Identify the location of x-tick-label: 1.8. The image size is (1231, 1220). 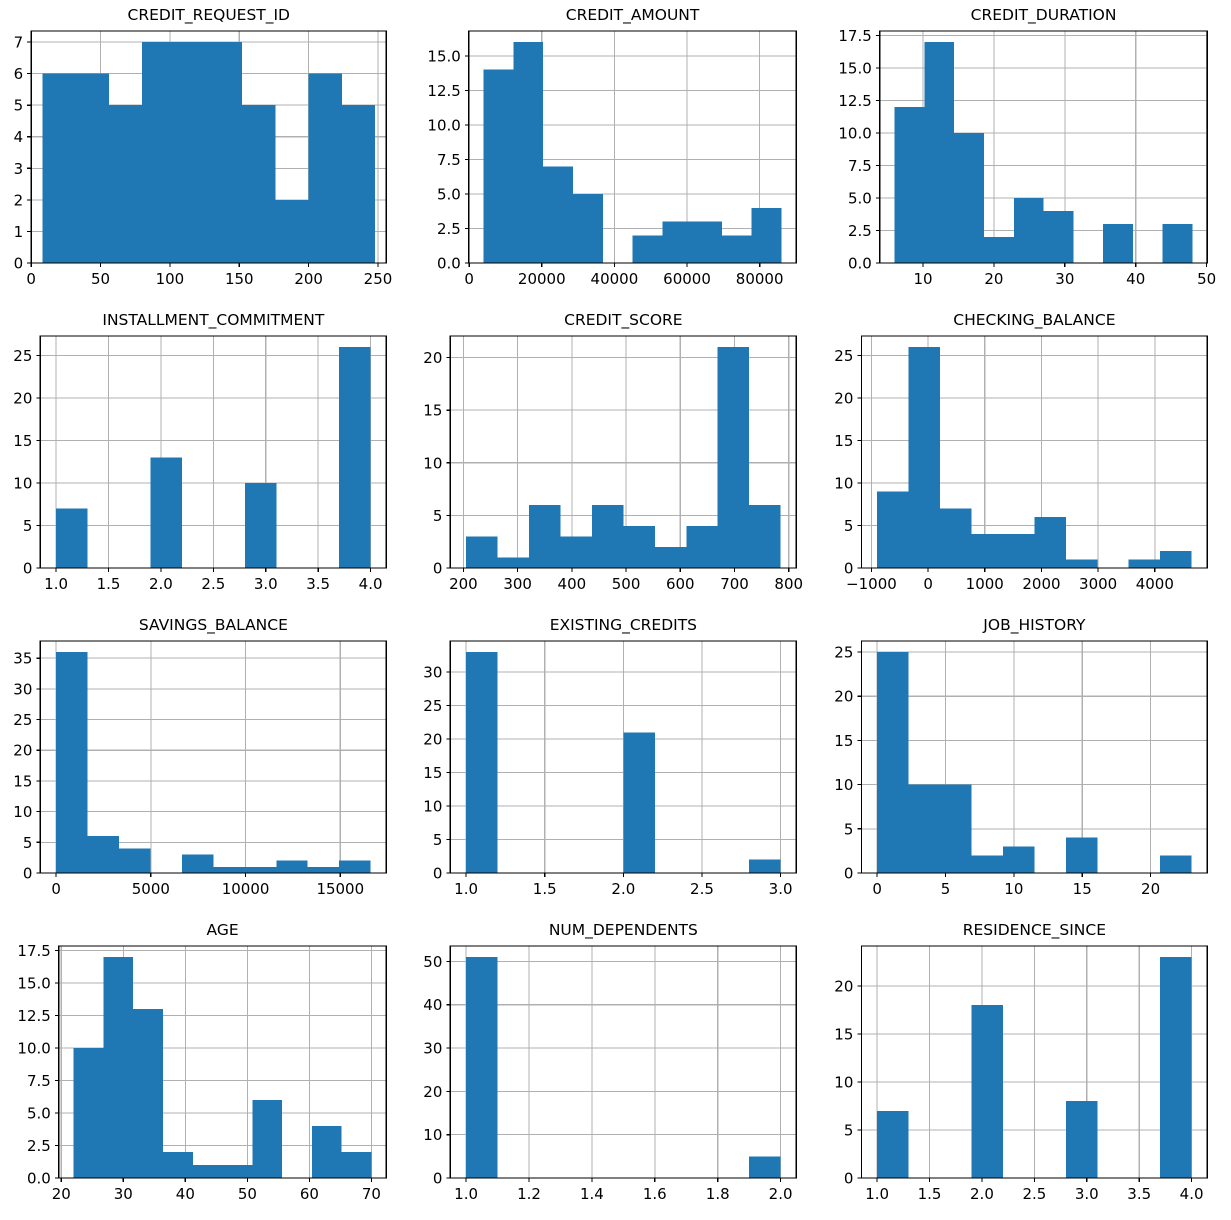
(718, 1194).